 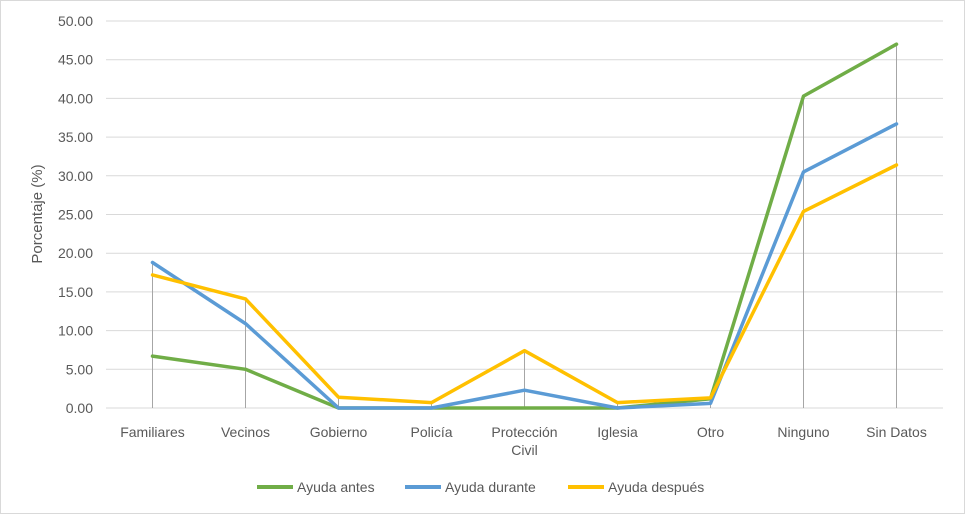 What do you see at coordinates (431, 432) in the screenshot?
I see `x-category-label: Policía` at bounding box center [431, 432].